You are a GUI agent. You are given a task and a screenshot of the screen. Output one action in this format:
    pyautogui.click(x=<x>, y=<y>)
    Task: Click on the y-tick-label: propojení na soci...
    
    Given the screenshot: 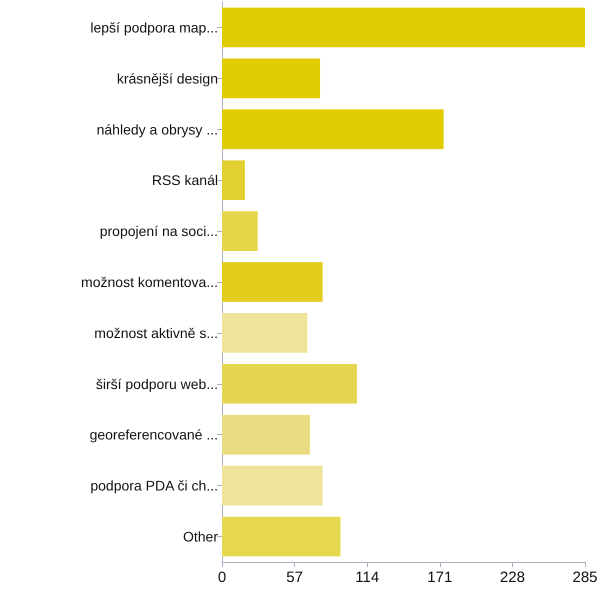 What is the action you would take?
    pyautogui.click(x=159, y=231)
    